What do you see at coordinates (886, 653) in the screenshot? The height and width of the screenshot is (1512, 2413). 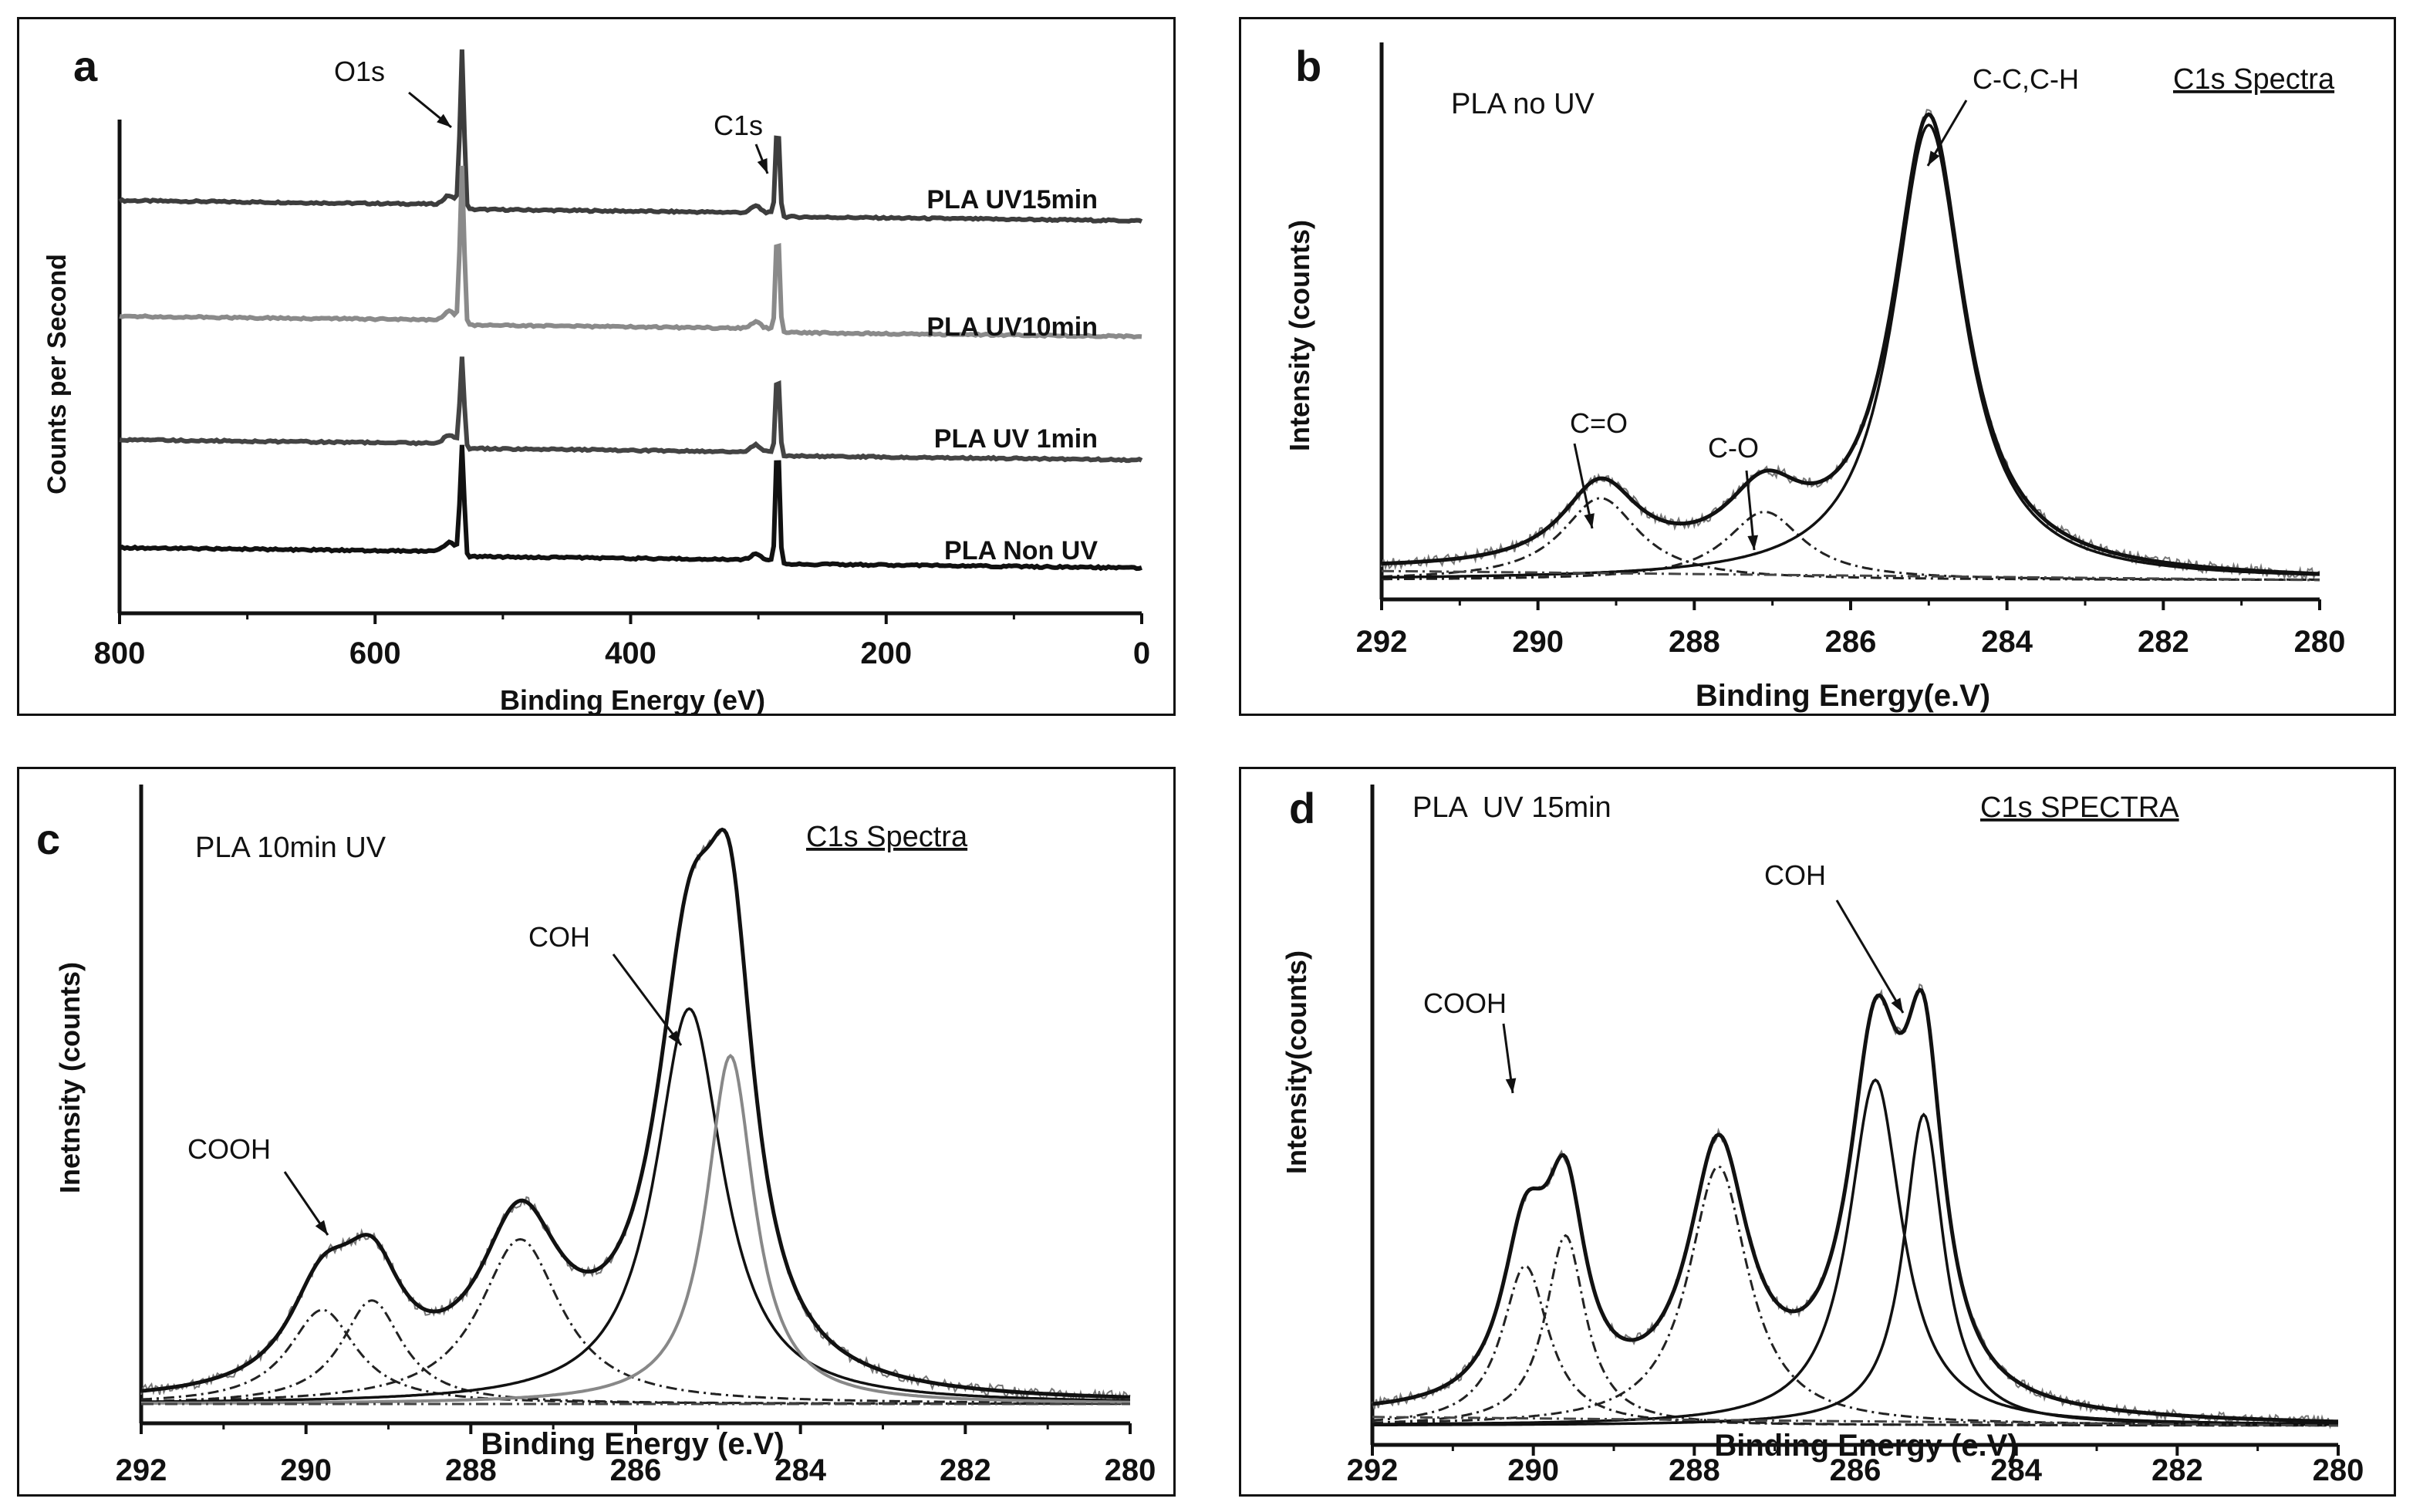 I see `x-tick-label: 200` at bounding box center [886, 653].